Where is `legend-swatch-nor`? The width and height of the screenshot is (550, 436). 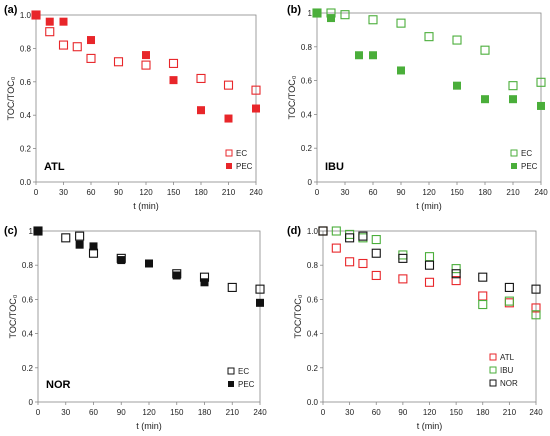 legend-swatch-nor is located at coordinates (493, 383).